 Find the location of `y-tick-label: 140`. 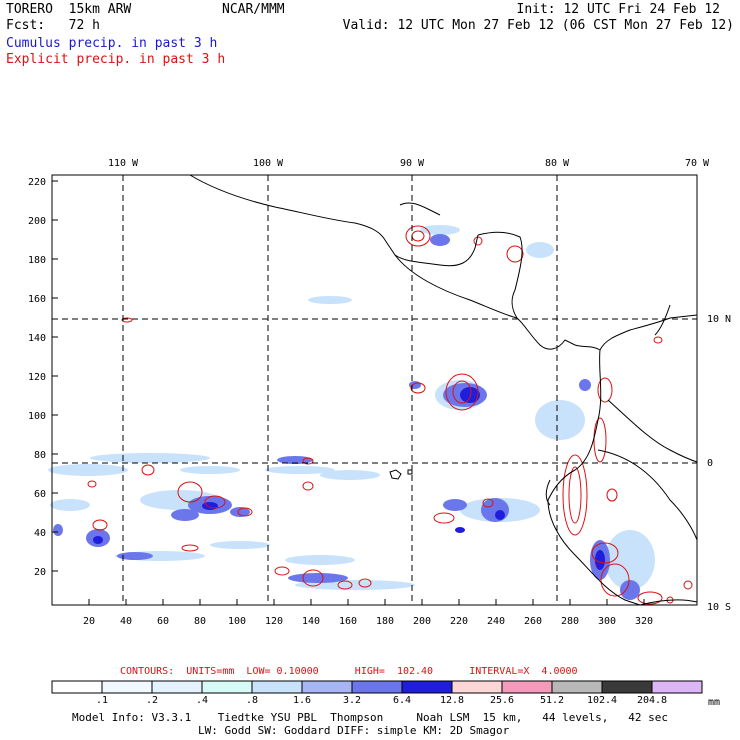

y-tick-label: 140 is located at coordinates (37, 338).